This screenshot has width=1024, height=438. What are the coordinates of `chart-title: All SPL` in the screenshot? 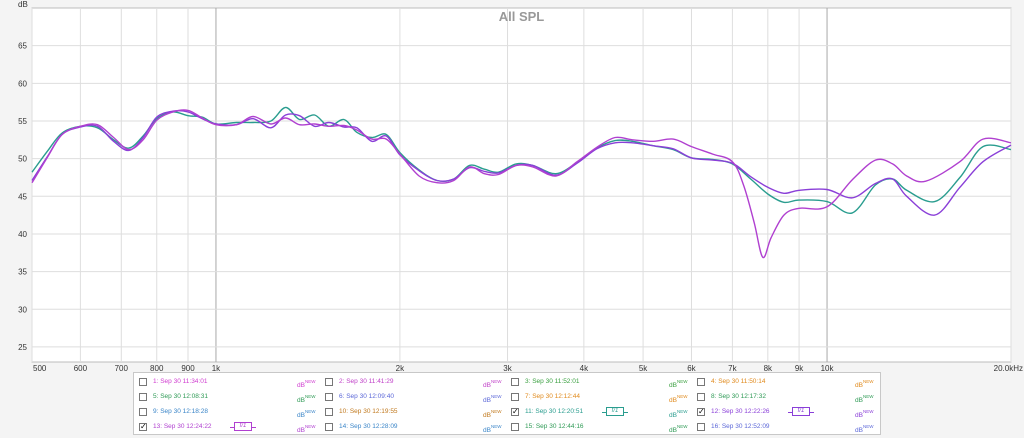 It's located at (522, 16).